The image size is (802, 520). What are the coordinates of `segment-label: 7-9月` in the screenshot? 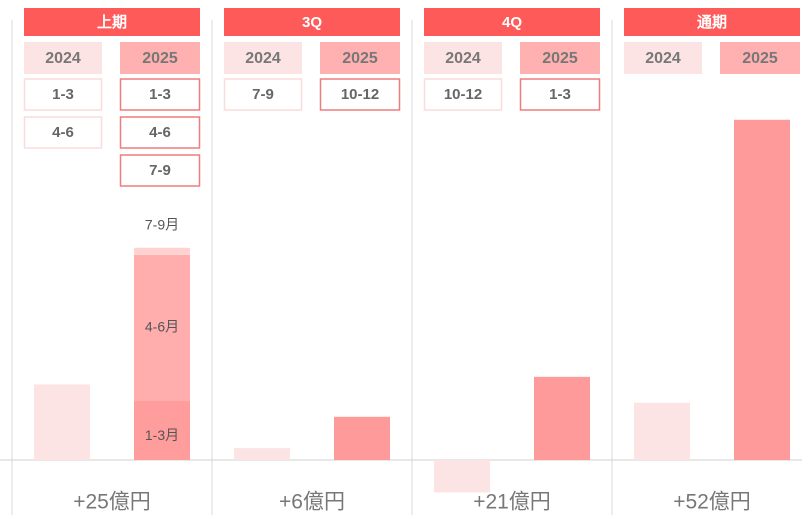 It's located at (162, 224).